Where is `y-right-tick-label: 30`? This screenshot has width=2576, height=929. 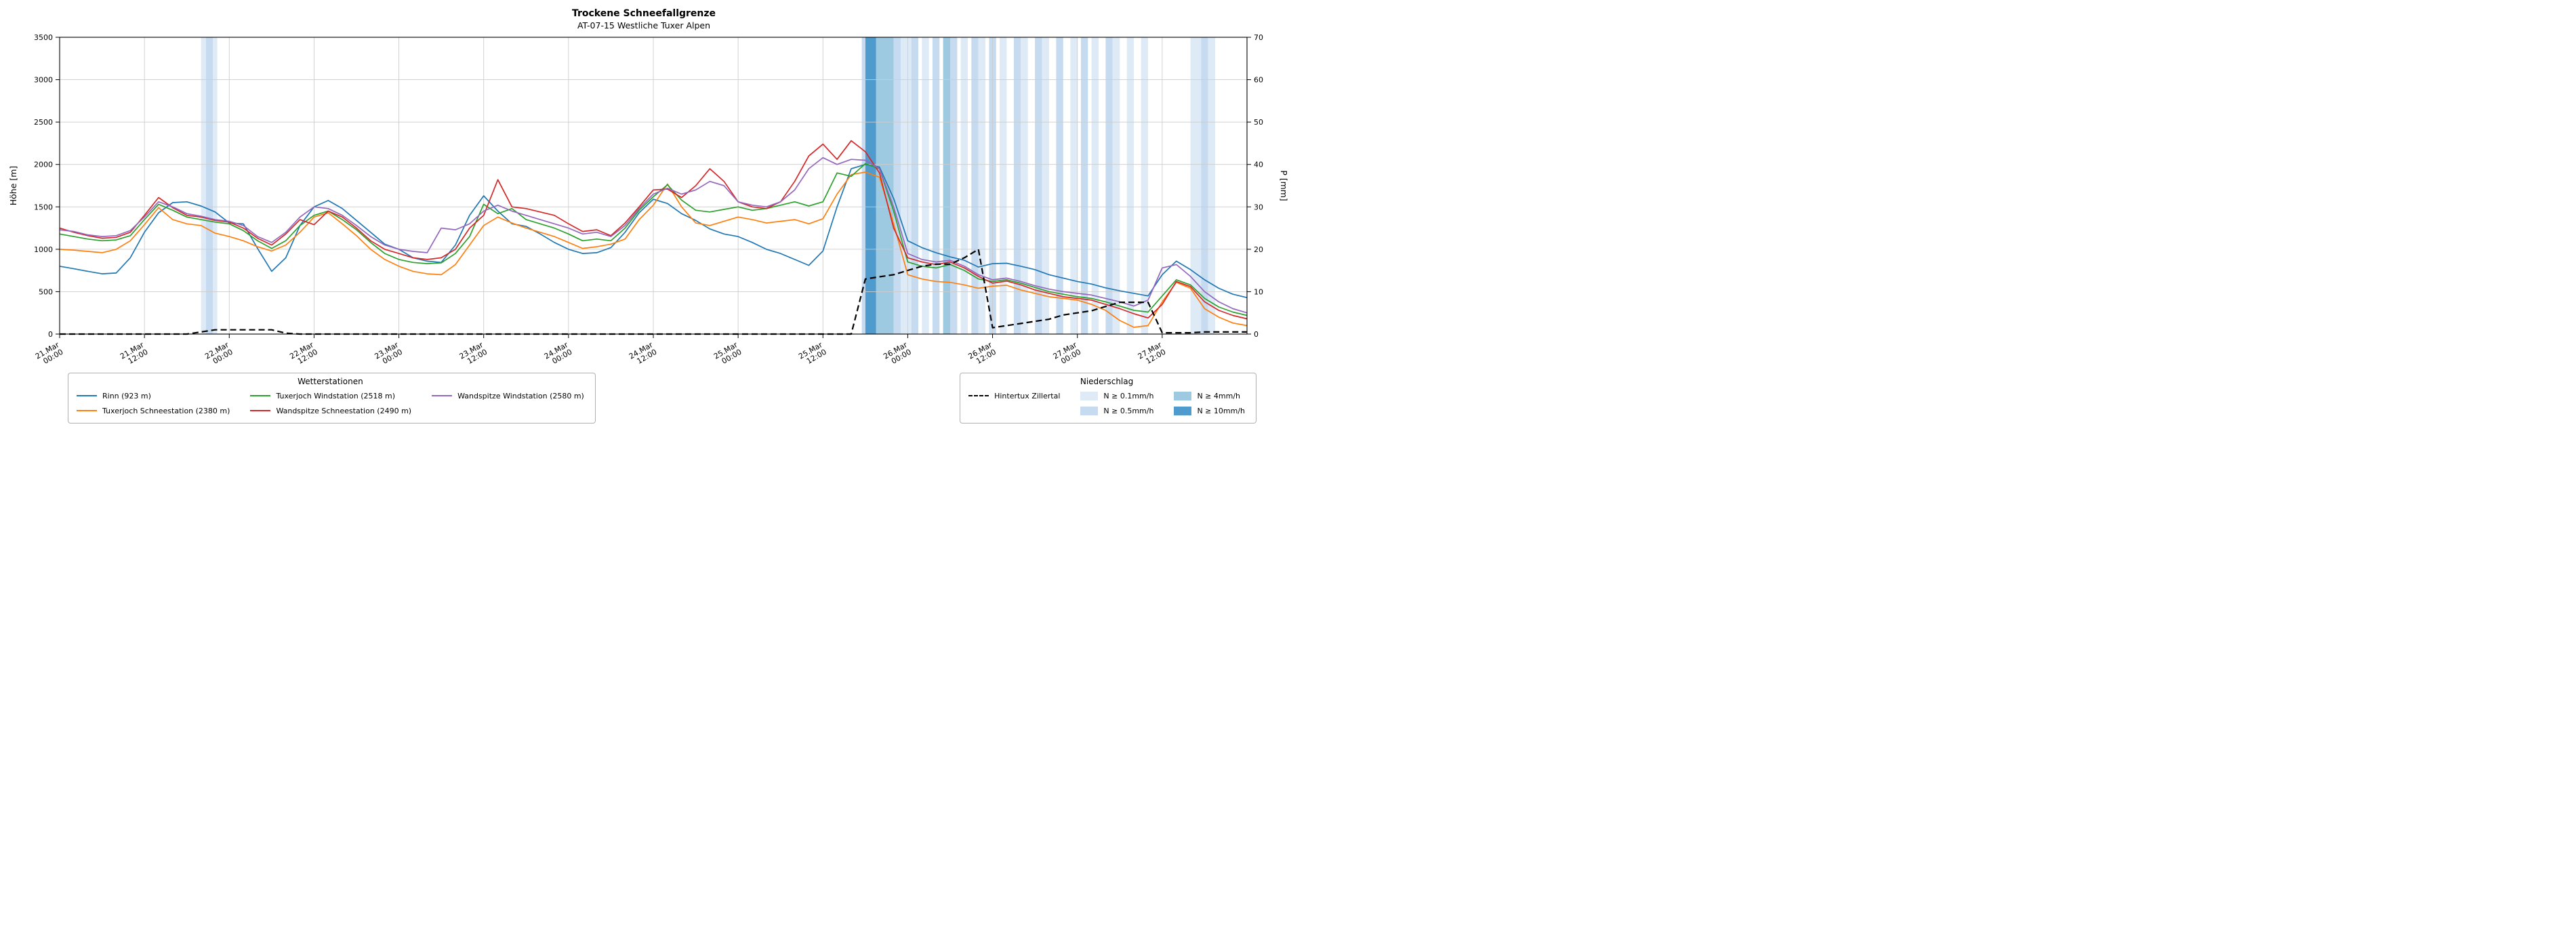 y-right-tick-label: 30 is located at coordinates (1259, 207).